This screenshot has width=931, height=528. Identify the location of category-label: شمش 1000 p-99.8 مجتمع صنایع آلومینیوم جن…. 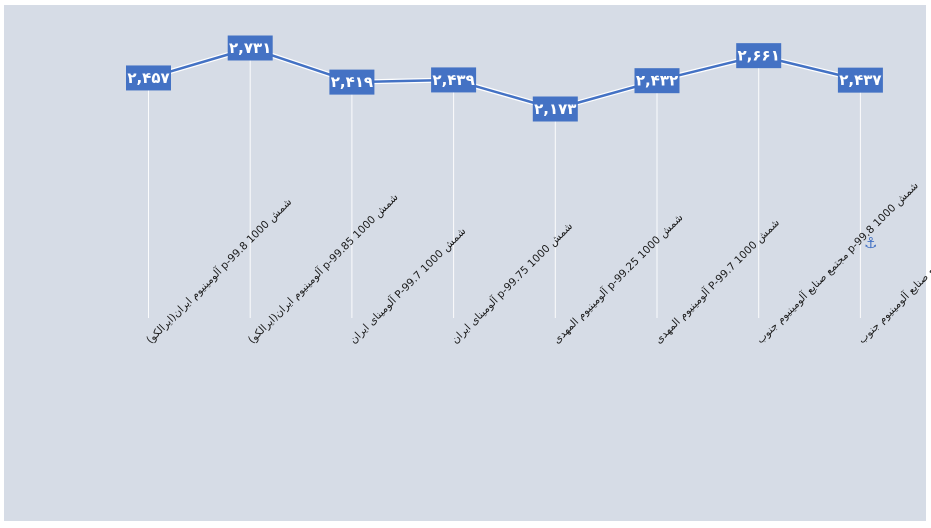
(837, 262).